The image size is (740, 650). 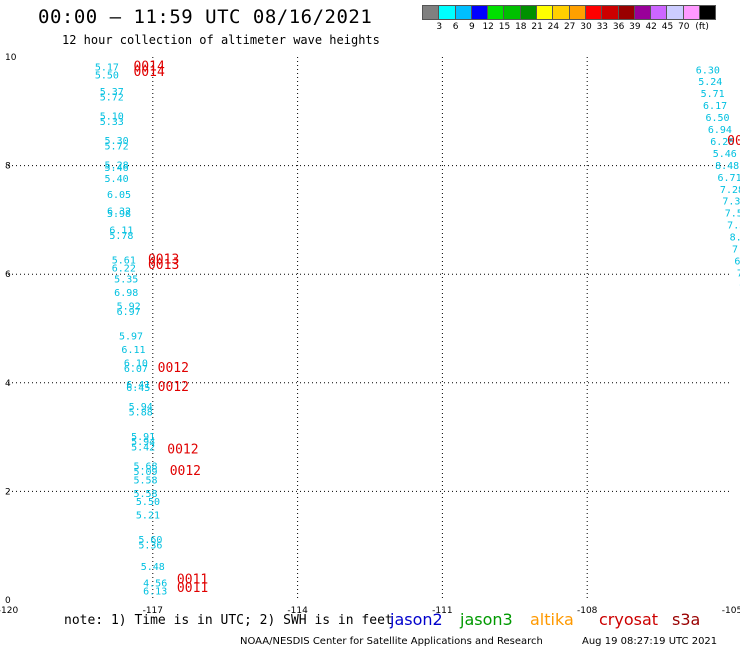 I want to click on swh-label: 6.32, so click(x=119, y=211).